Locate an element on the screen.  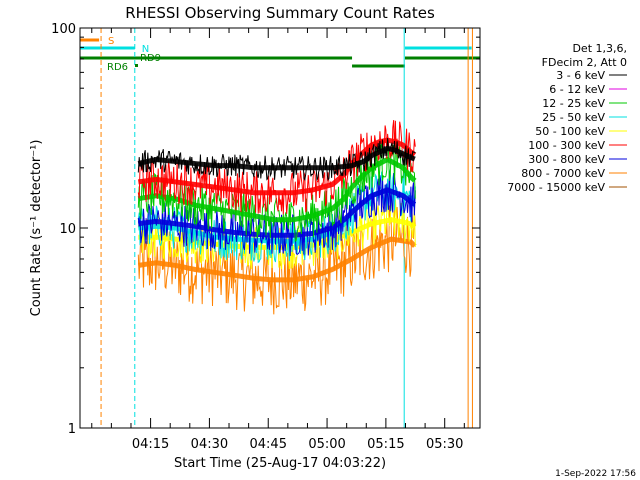
y-tick-label-2: 100 is located at coordinates (63, 29).